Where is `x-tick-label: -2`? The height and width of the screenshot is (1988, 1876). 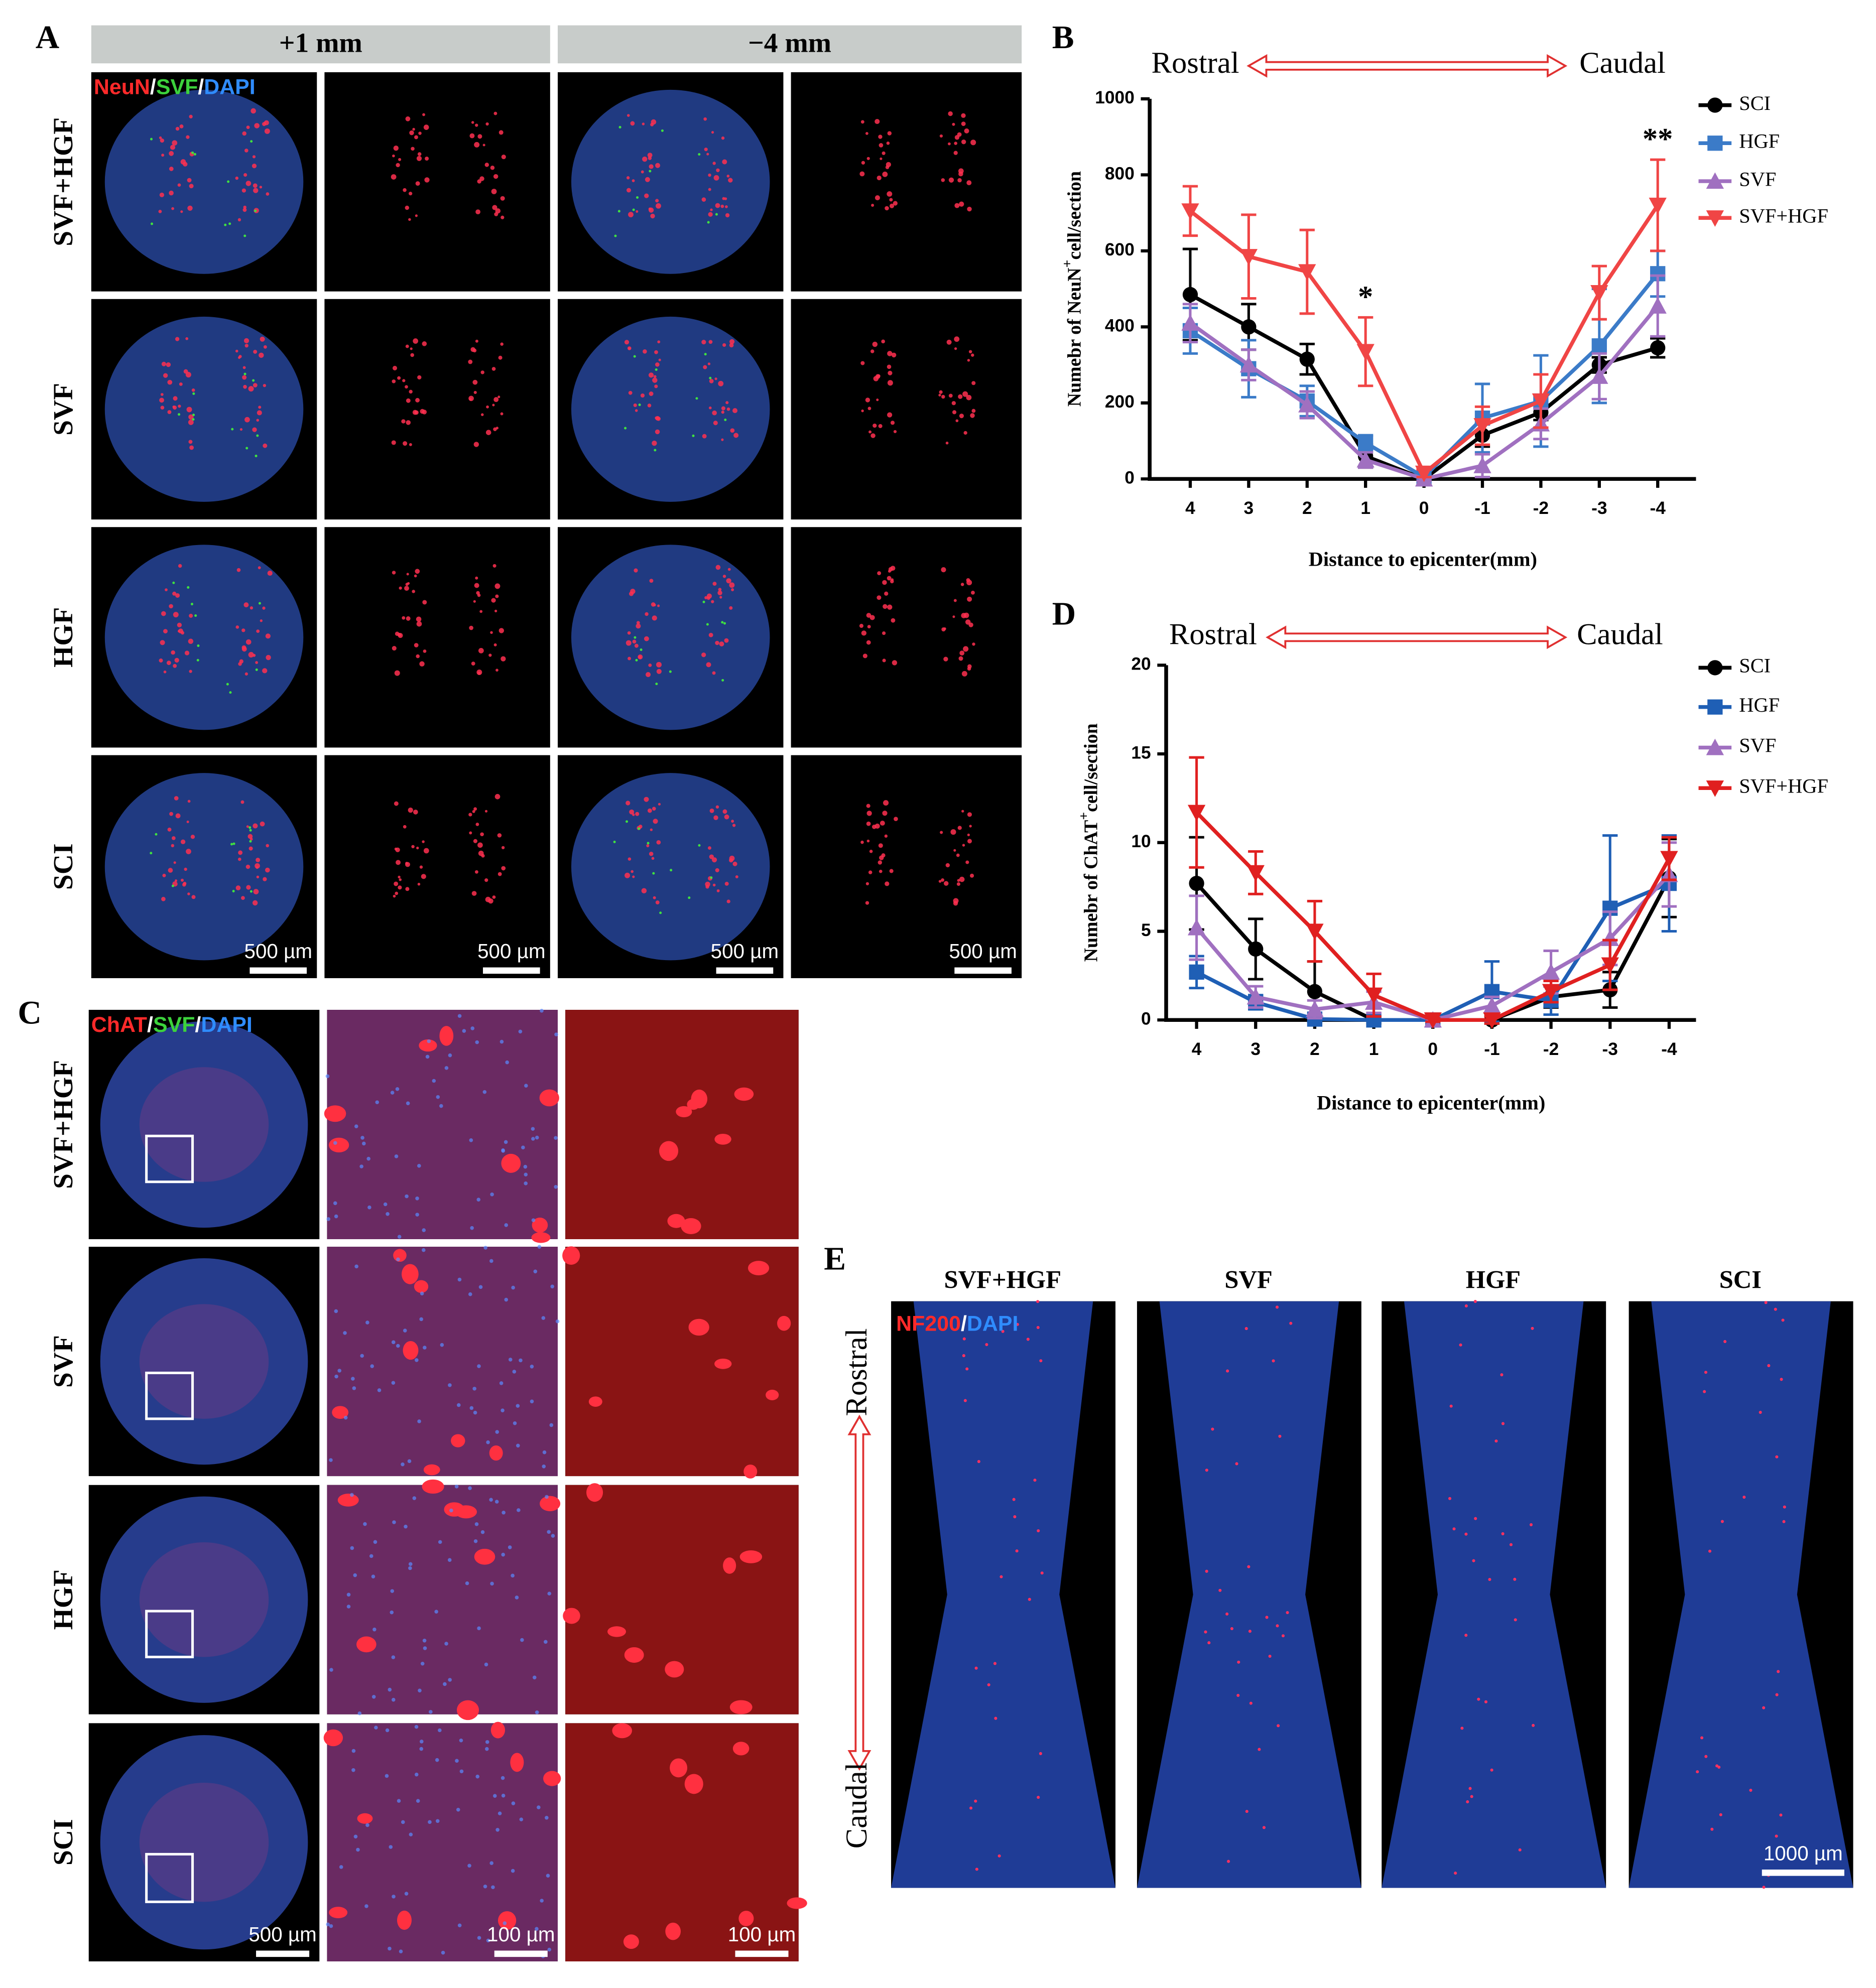
x-tick-label: -2 is located at coordinates (1551, 1049).